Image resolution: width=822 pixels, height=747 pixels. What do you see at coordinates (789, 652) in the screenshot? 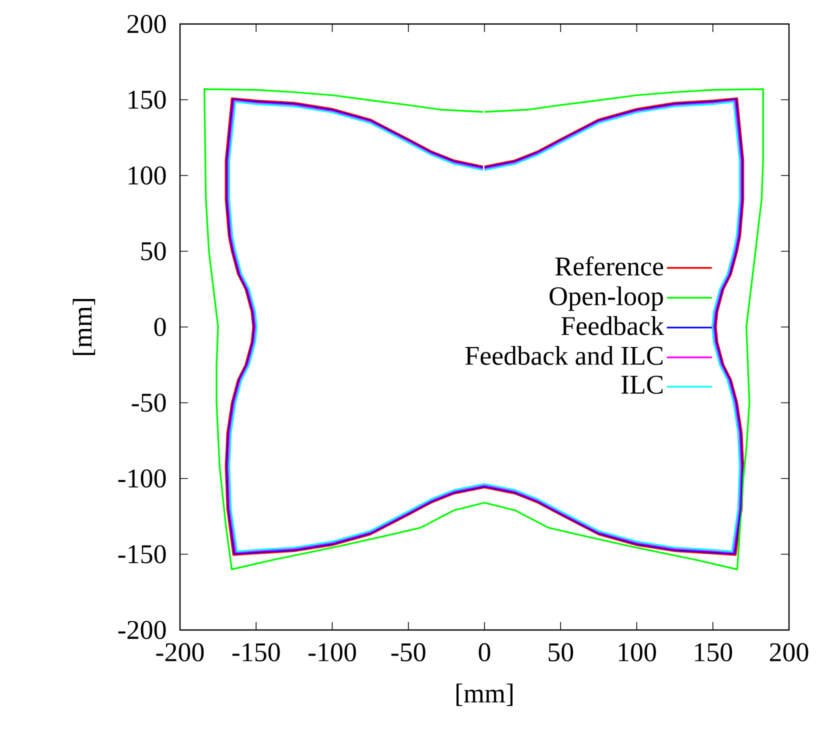
I see `x-tick-label: 200` at bounding box center [789, 652].